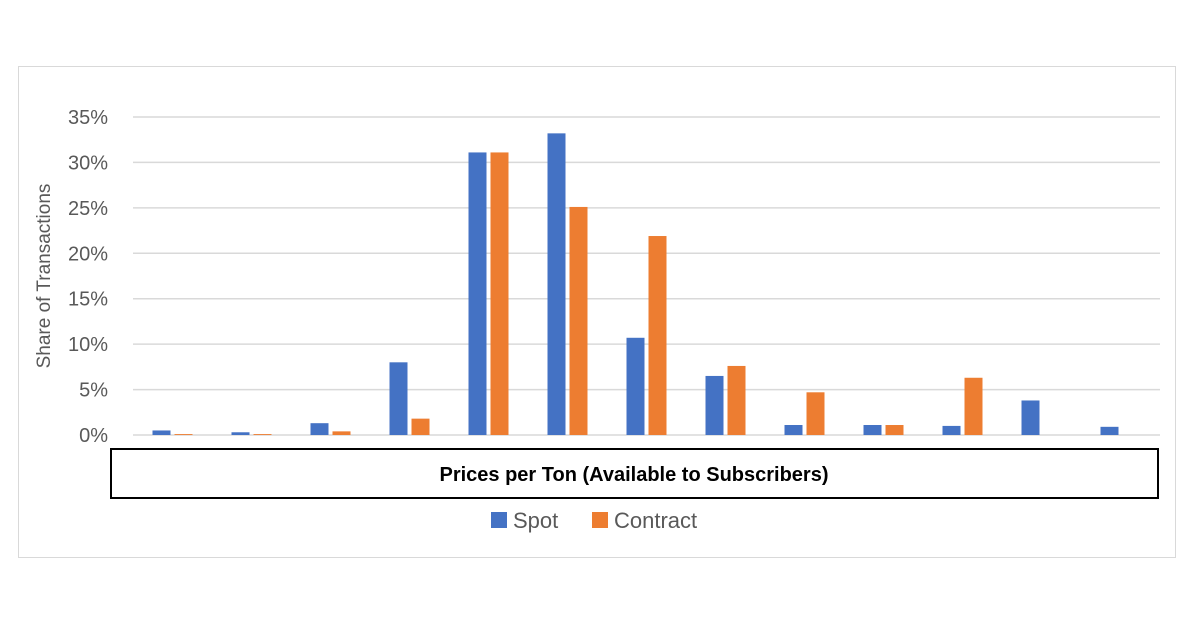 The image size is (1200, 628). What do you see at coordinates (655, 520) in the screenshot?
I see `legend-label-contract: Contract` at bounding box center [655, 520].